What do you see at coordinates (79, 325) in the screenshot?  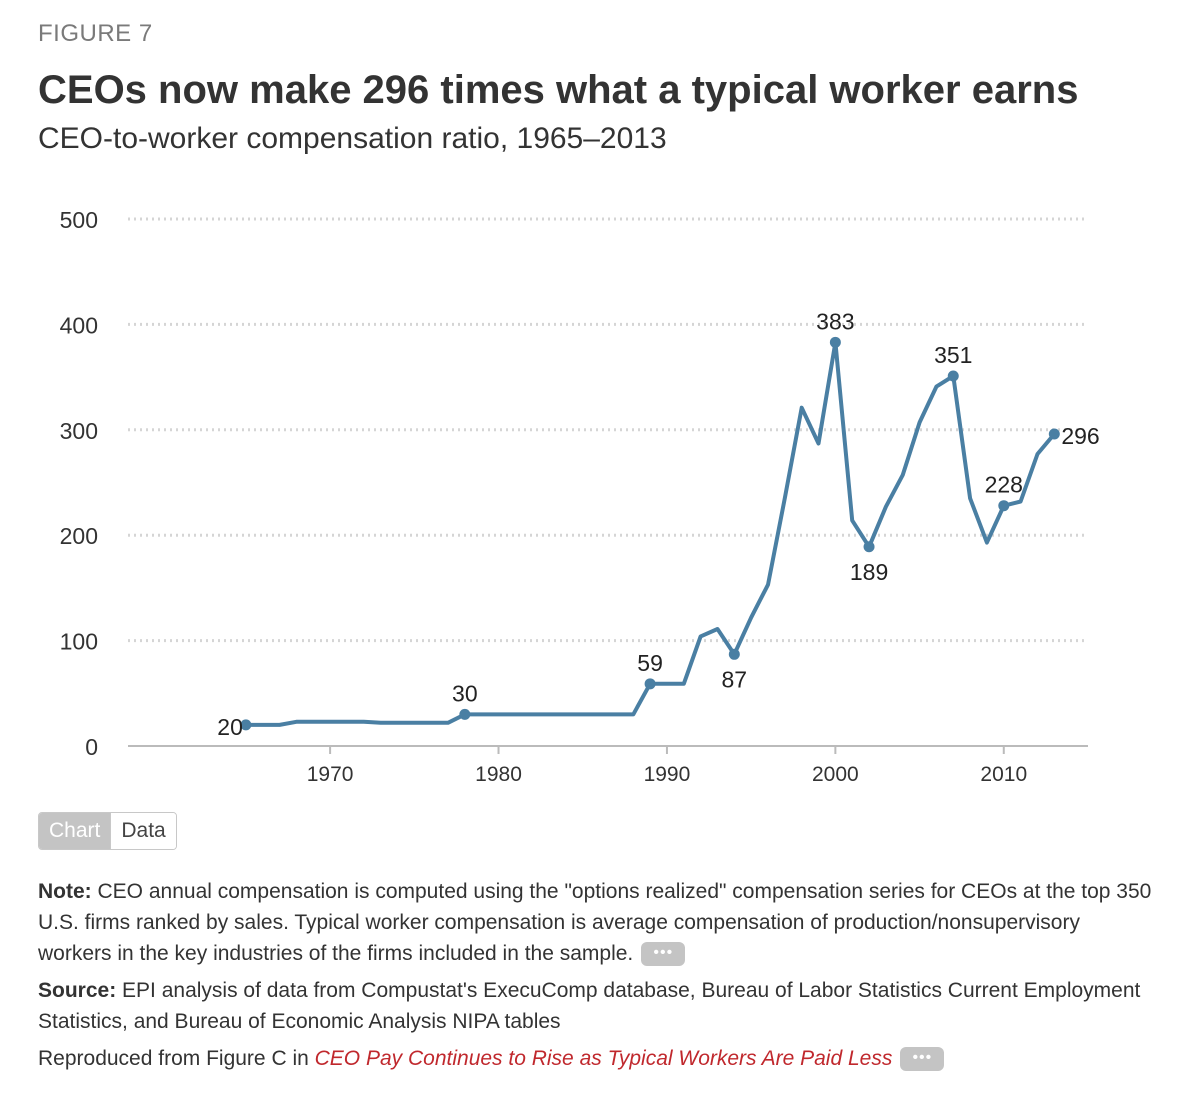 I see `y-tick-label: 400` at bounding box center [79, 325].